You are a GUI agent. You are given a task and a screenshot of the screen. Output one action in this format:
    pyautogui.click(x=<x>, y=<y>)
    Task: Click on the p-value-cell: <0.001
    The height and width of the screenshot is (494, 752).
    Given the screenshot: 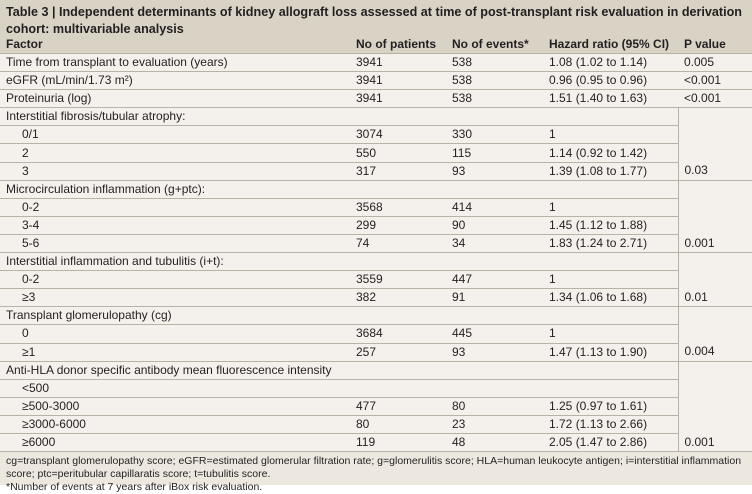 What is the action you would take?
    pyautogui.click(x=715, y=99)
    